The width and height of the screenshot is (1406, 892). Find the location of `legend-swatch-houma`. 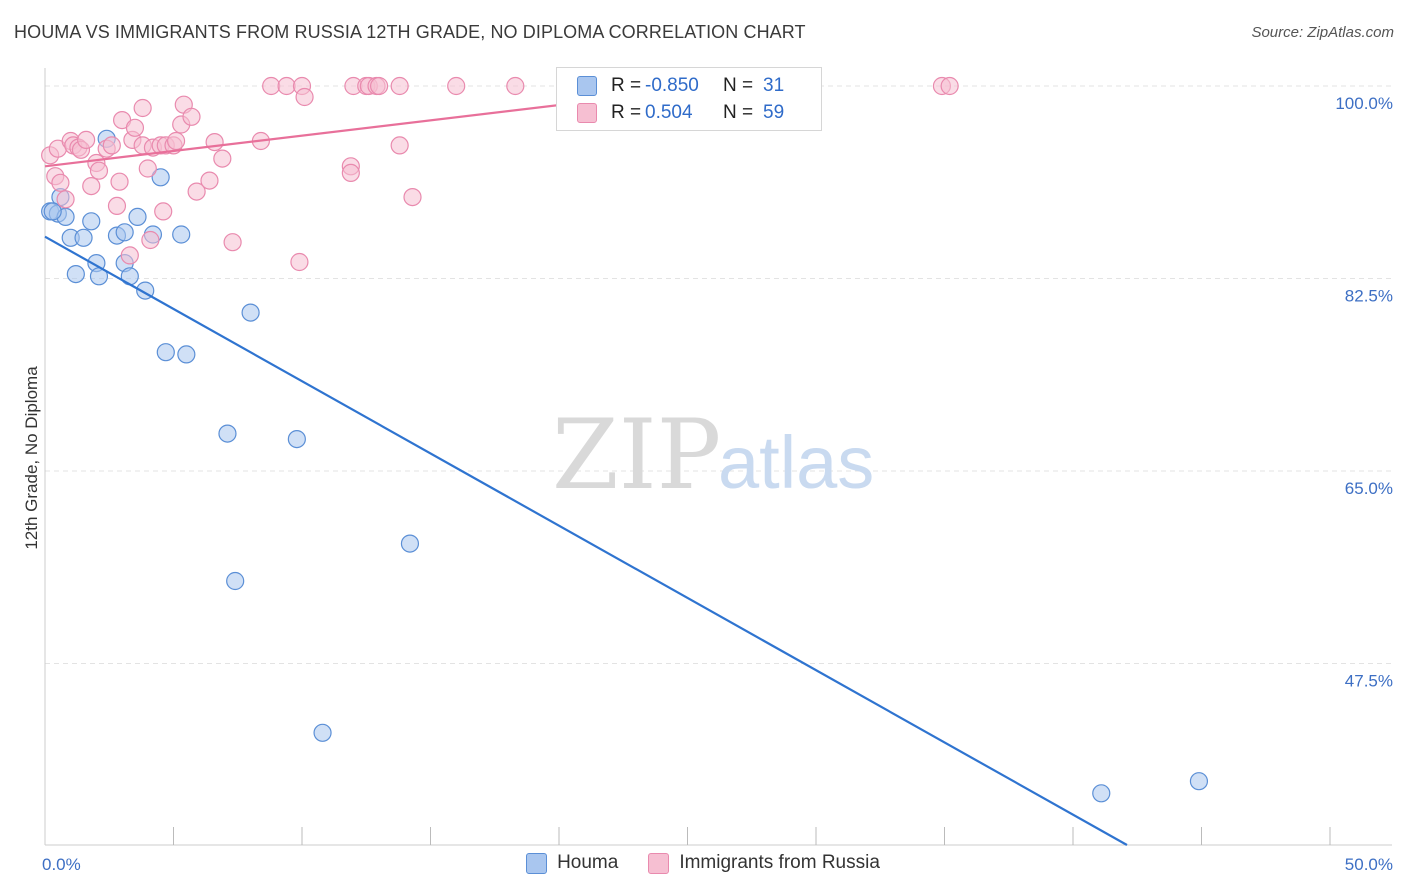

legend-swatch-houma is located at coordinates (587, 86).